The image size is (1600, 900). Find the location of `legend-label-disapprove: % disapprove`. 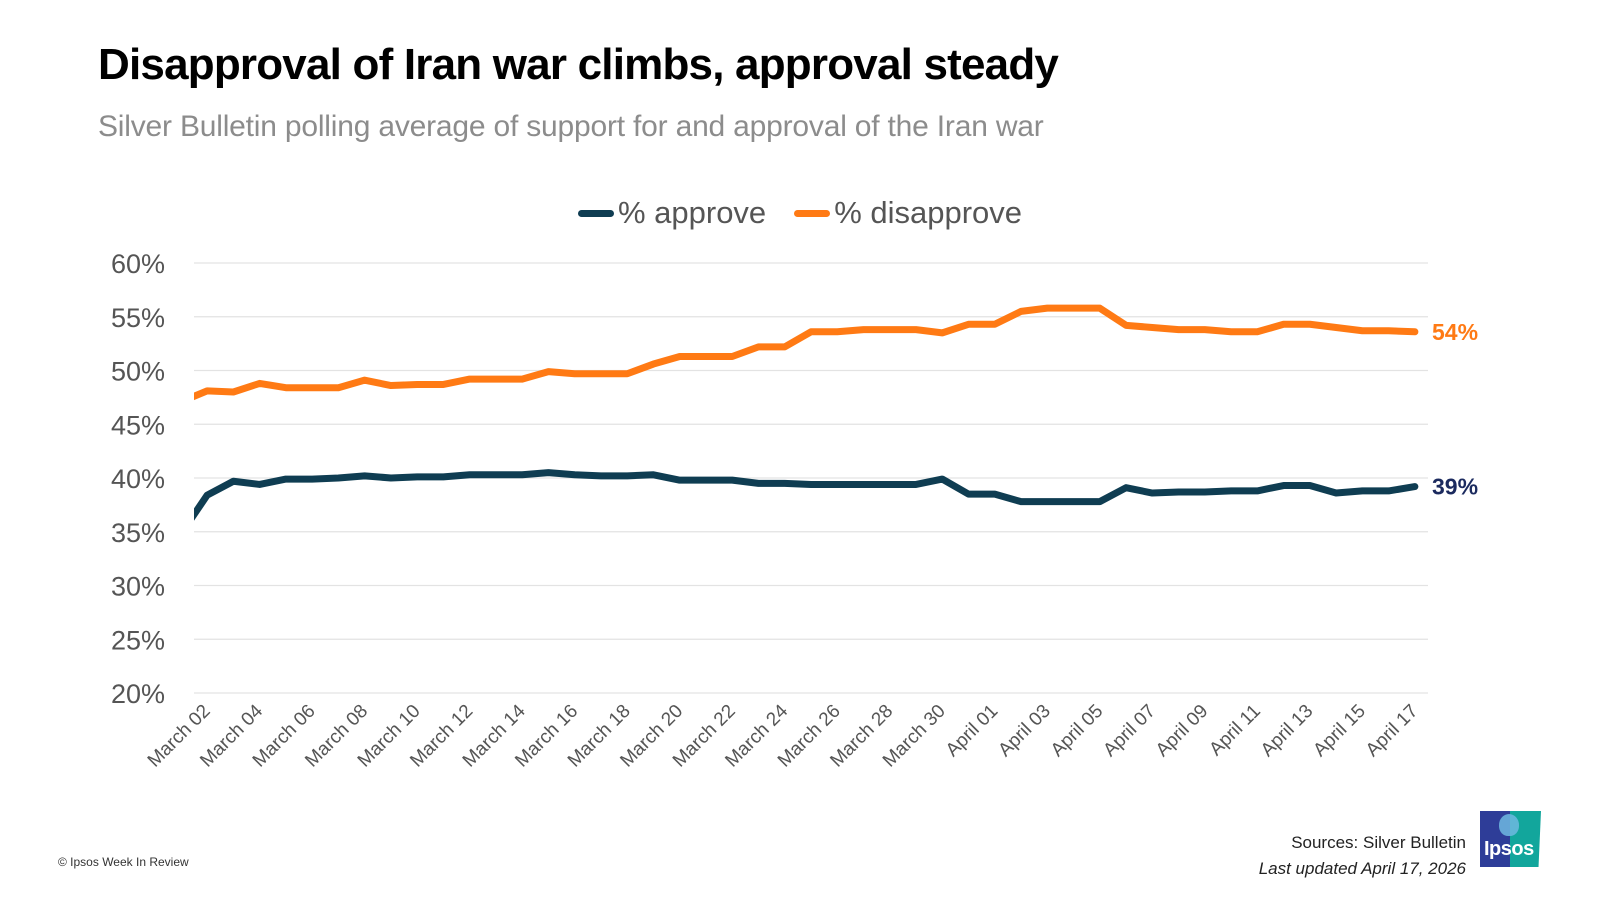

legend-label-disapprove: % disapprove is located at coordinates (928, 212).